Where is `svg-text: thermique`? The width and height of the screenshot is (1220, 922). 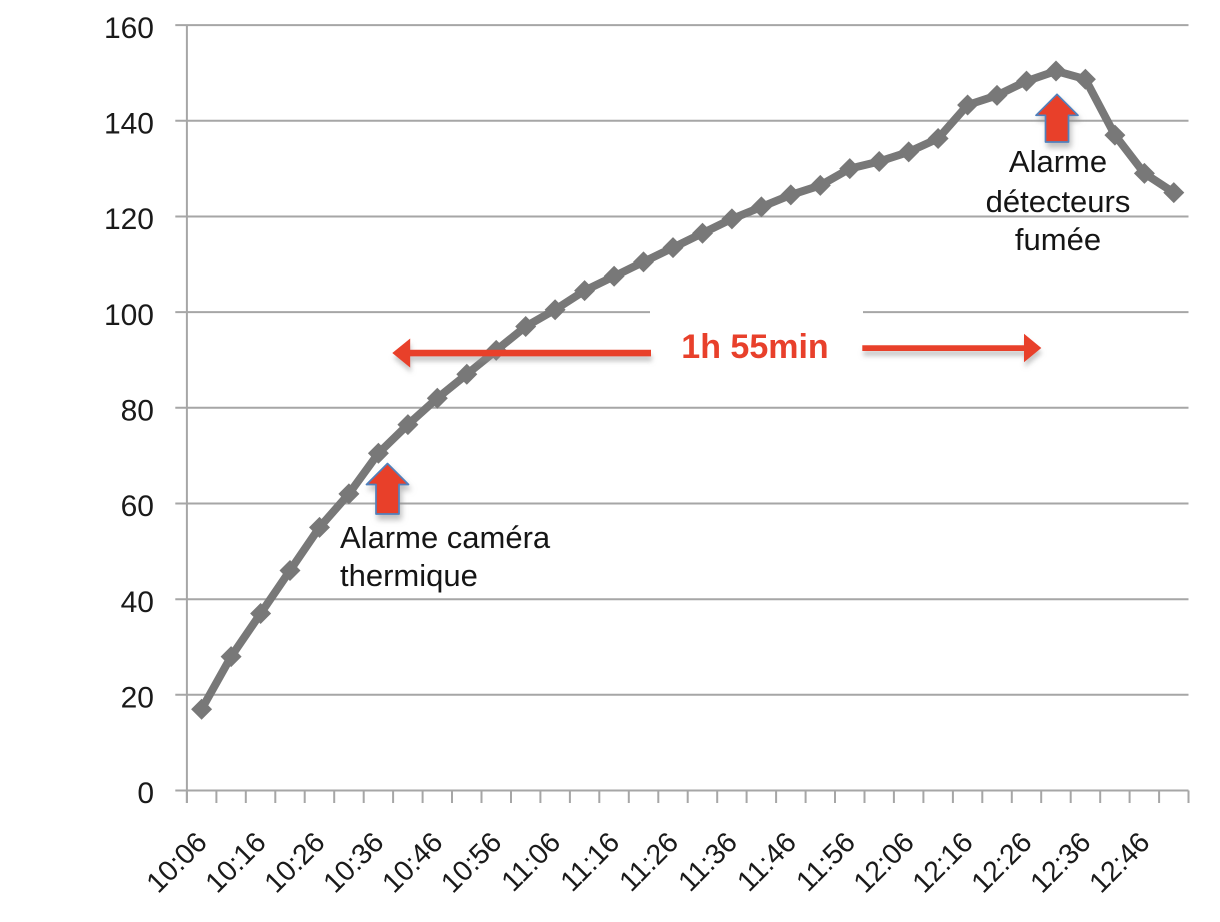 svg-text: thermique is located at coordinates (409, 575).